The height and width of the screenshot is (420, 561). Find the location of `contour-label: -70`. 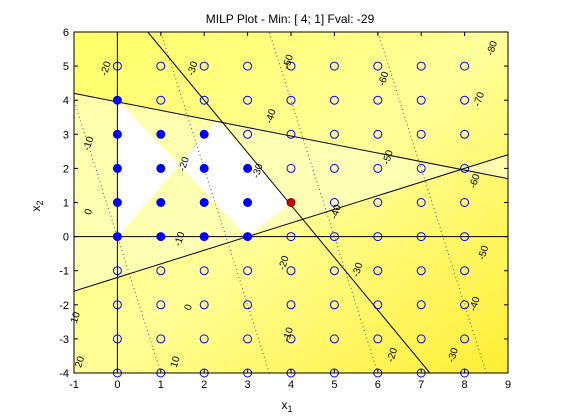

contour-label: -70 is located at coordinates (479, 99).